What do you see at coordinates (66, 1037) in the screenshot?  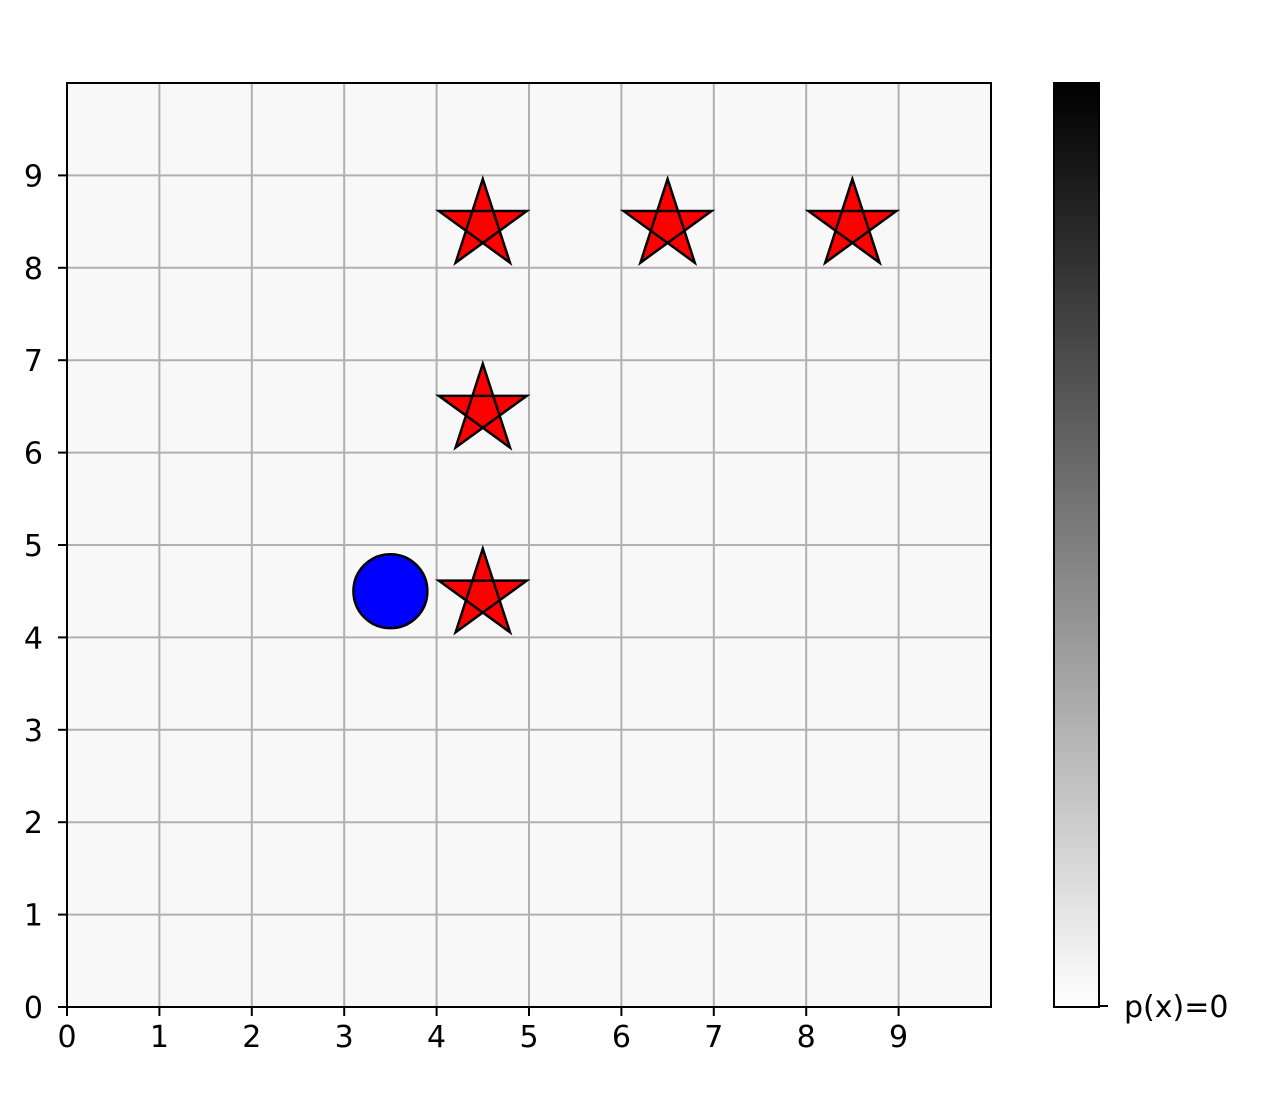 I see `x-tick-label: 0` at bounding box center [66, 1037].